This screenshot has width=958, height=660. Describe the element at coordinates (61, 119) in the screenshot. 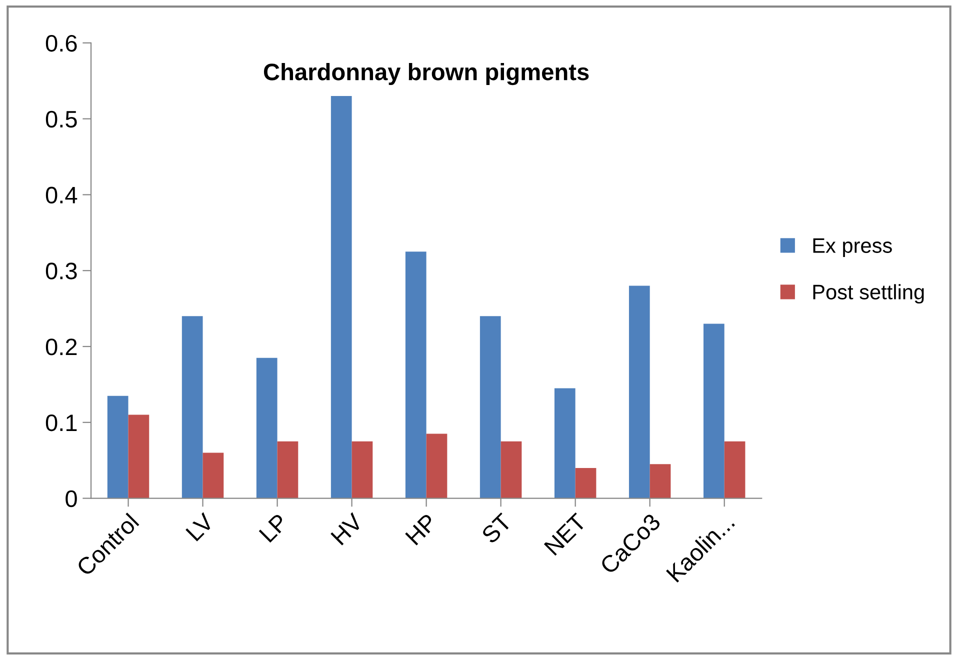

I see `y-tick-label: 0.5` at that location.